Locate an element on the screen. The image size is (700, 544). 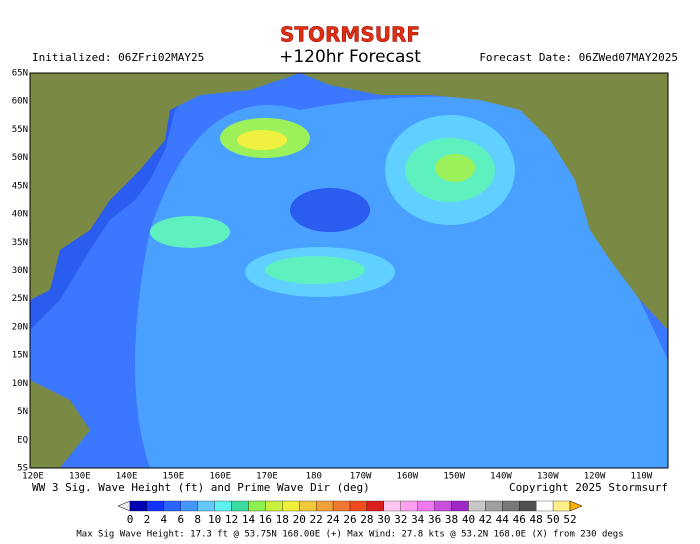
lat-label: EQ is located at coordinates (22, 440).